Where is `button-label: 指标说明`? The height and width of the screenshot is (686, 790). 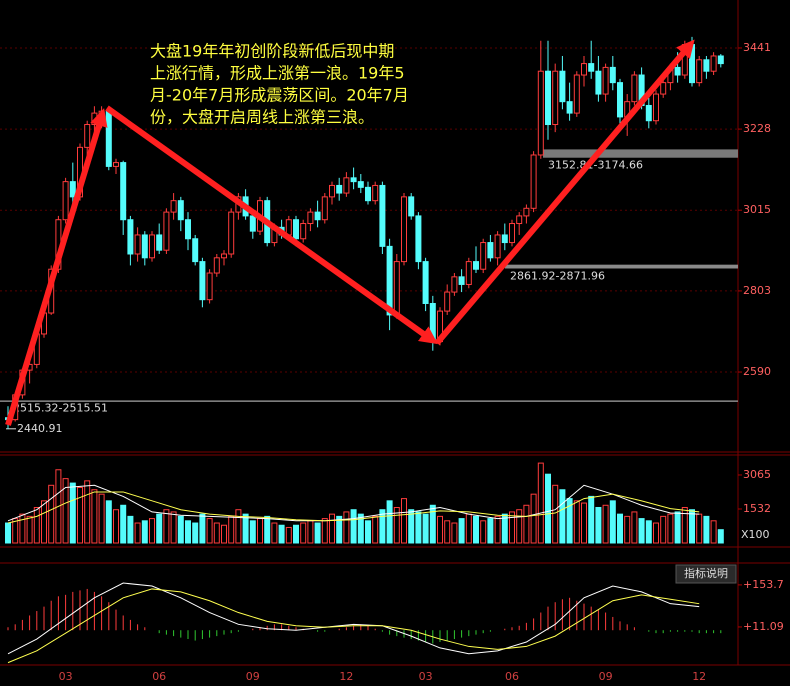
button-label: 指标说明 is located at coordinates (706, 573).